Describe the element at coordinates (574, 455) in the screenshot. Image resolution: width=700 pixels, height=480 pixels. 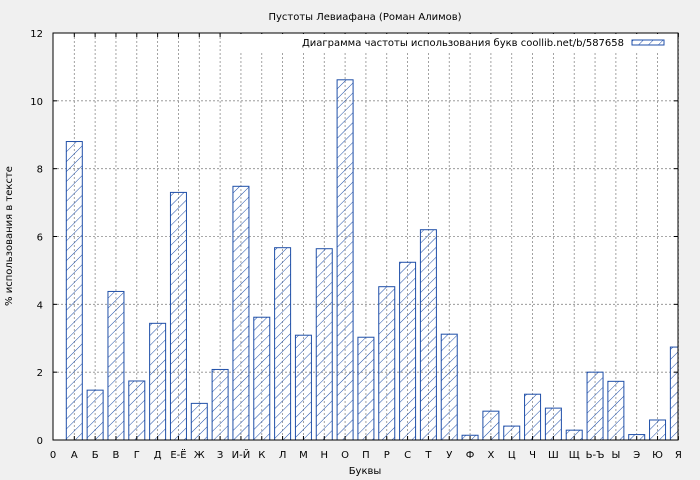
I see `x-tick-label: Щ` at that location.